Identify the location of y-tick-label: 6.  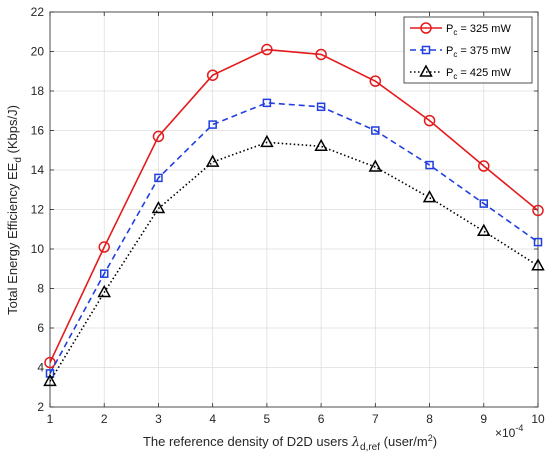
(40, 328).